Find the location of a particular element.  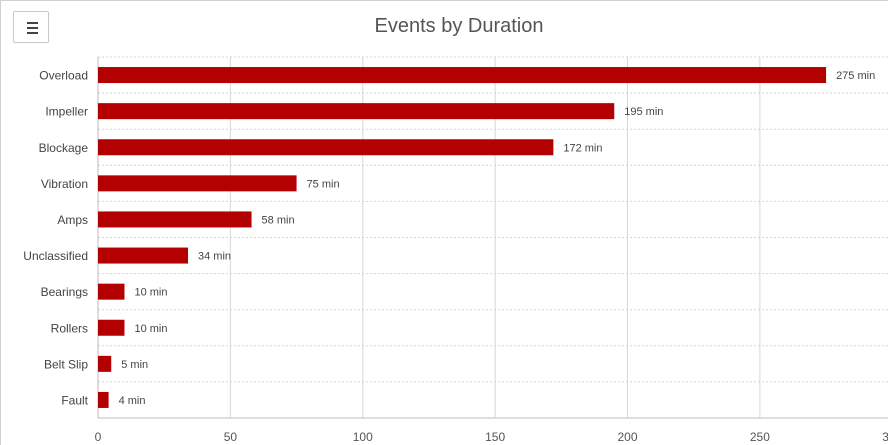

data-label: 4 min is located at coordinates (132, 401).